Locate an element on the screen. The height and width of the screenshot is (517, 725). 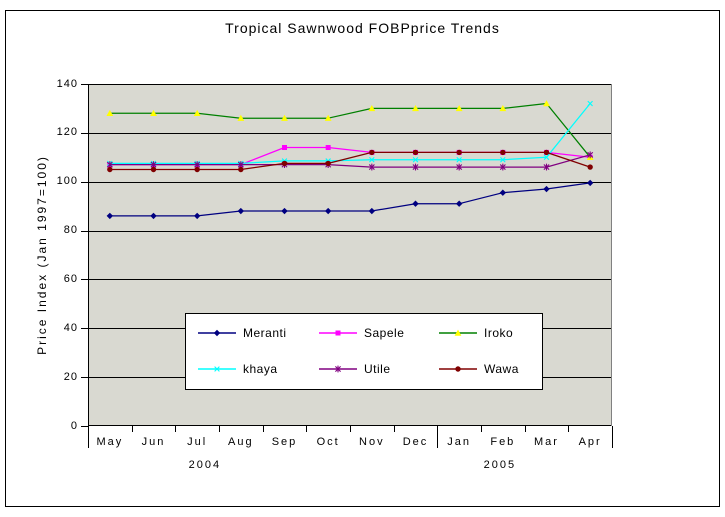
y-tick-label: 0 is located at coordinates (74, 425).